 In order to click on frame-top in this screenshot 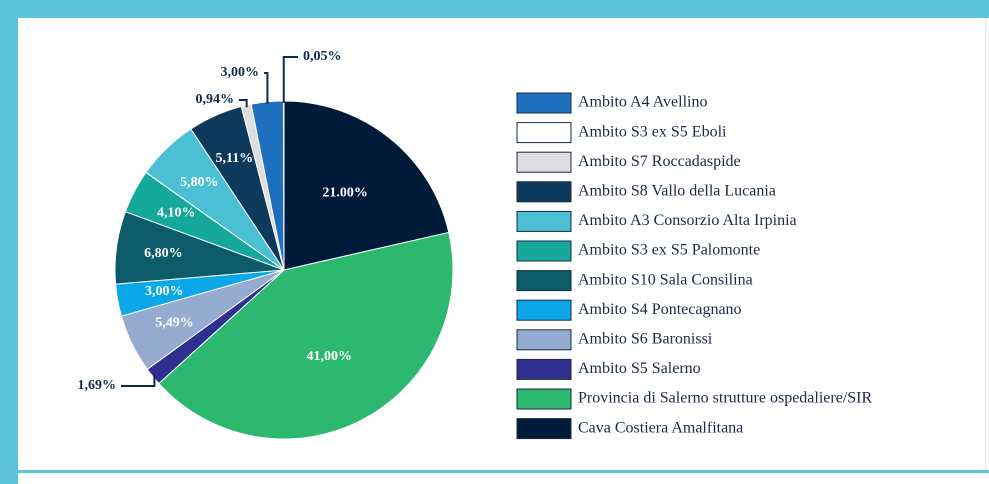, I will do `click(494, 9)`.